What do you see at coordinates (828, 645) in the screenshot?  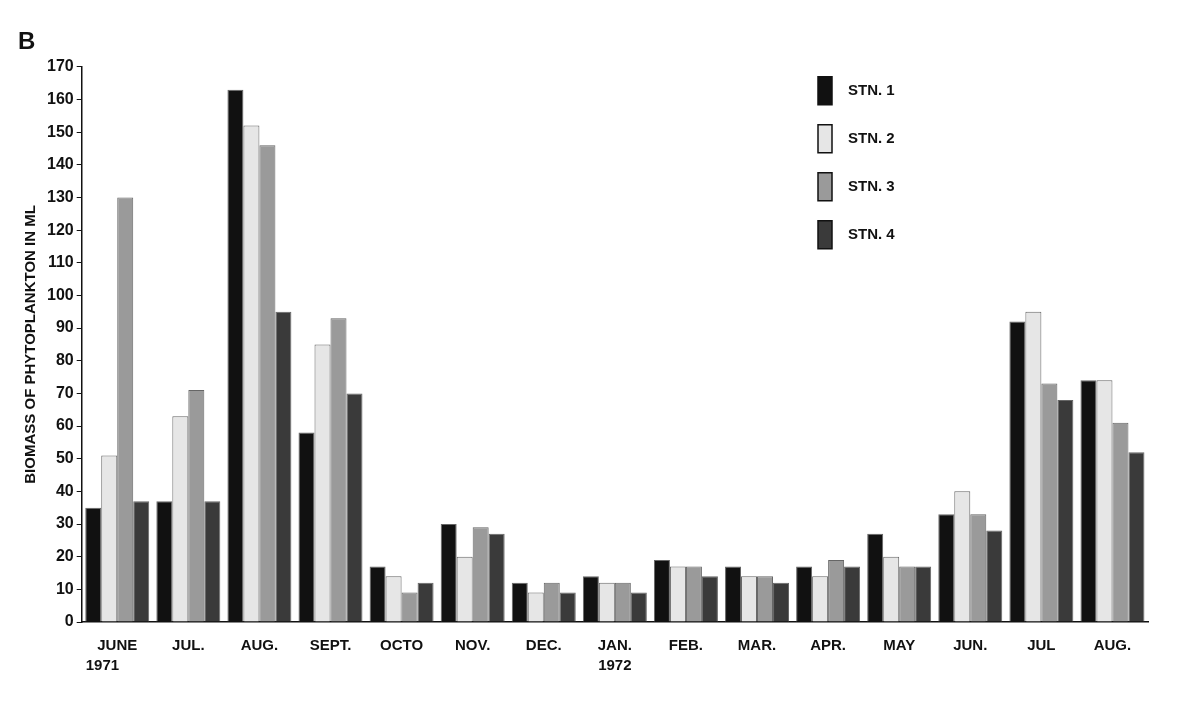 I see `x-tick-label: APR.` at bounding box center [828, 645].